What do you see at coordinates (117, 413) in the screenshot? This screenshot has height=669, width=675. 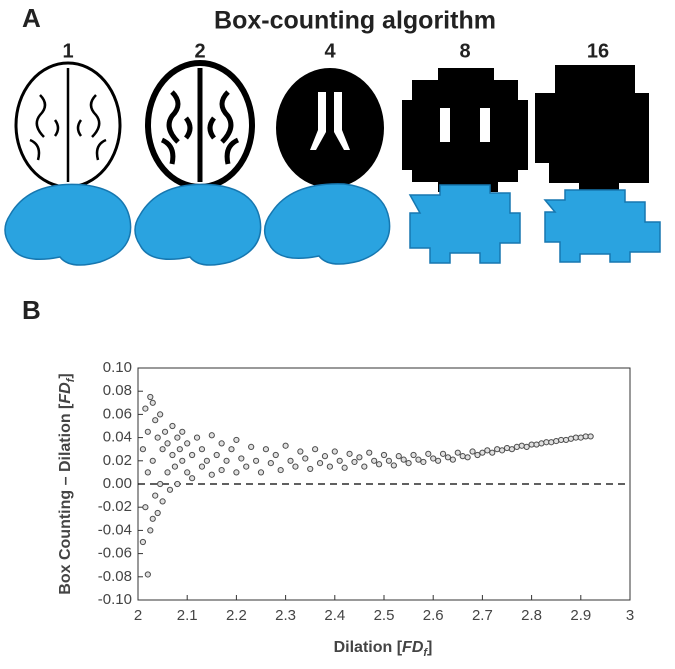 I see `y-tick-label: 0.06` at bounding box center [117, 413].